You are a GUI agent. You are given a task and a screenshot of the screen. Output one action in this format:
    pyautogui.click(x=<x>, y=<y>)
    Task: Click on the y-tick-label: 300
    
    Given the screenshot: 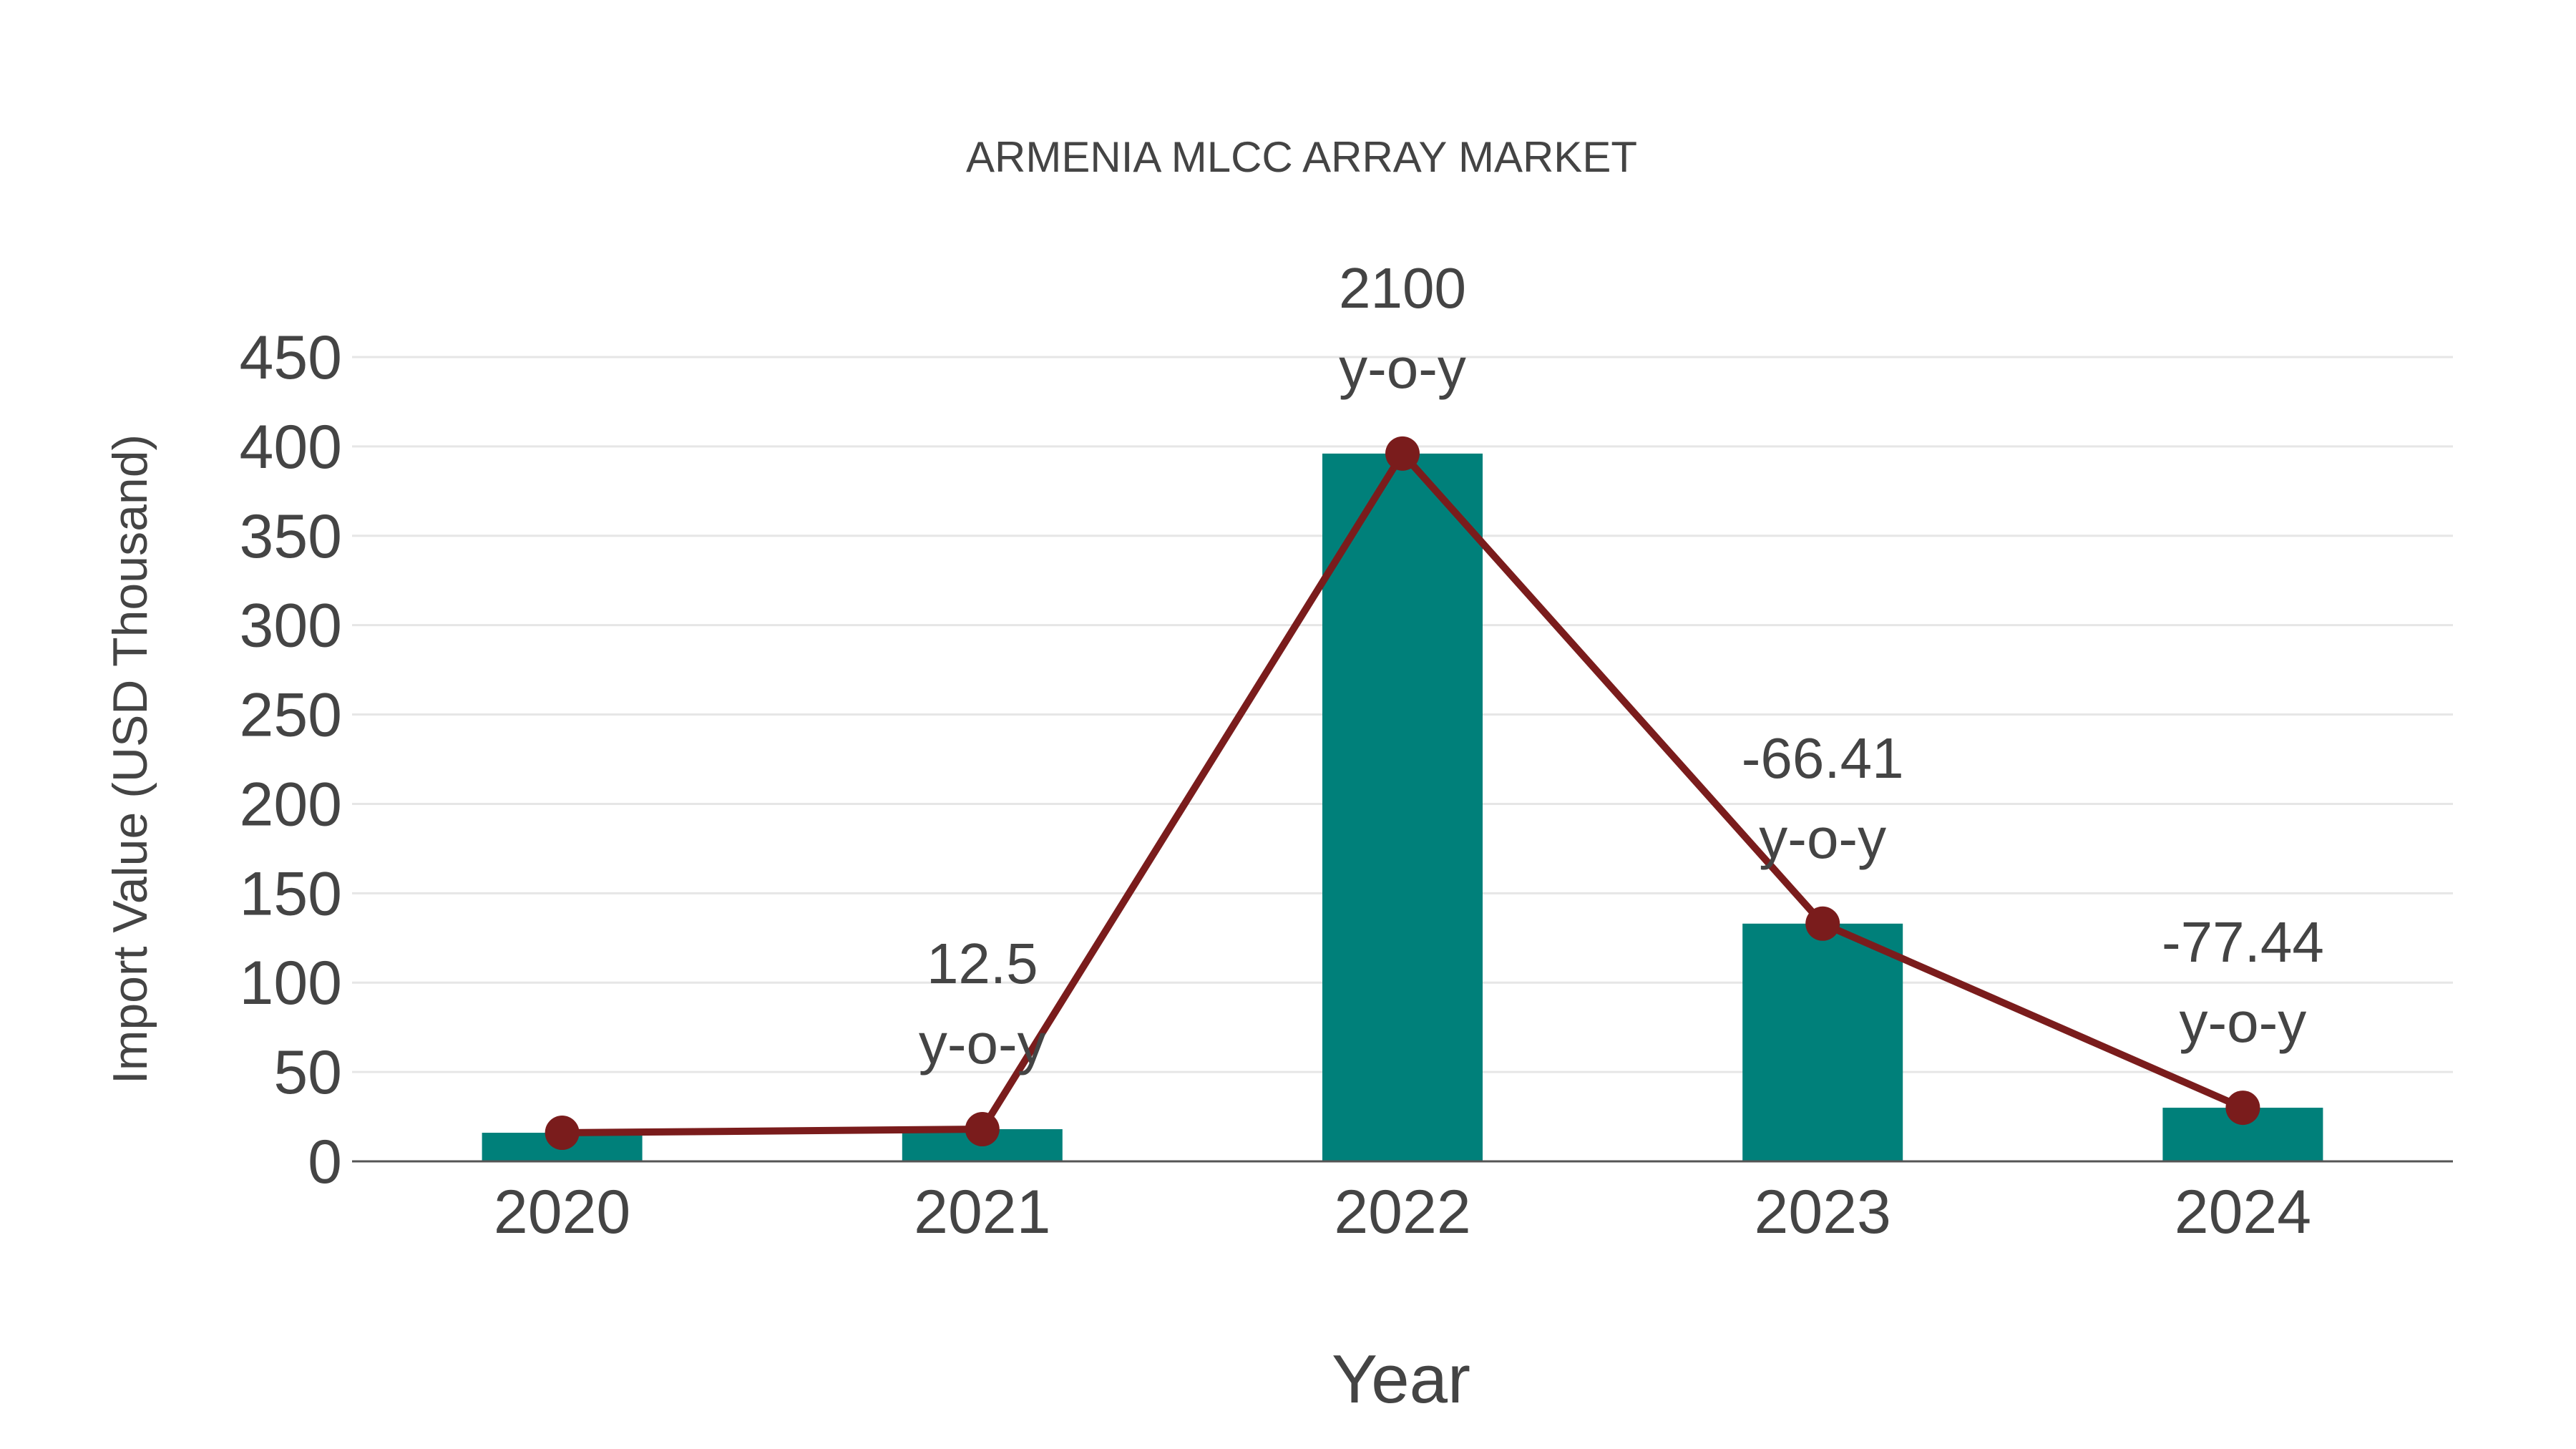 What is the action you would take?
    pyautogui.click(x=291, y=626)
    